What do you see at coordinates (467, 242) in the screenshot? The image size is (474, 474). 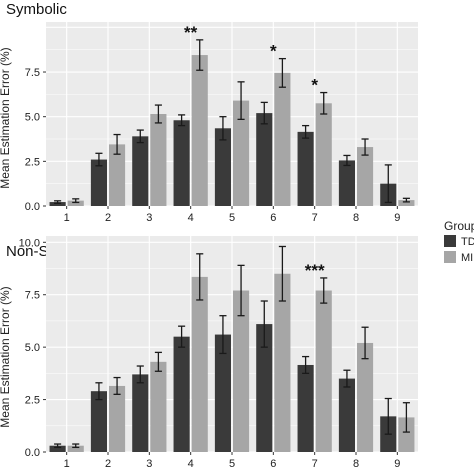 I see `legend-label-td: TD` at bounding box center [467, 242].